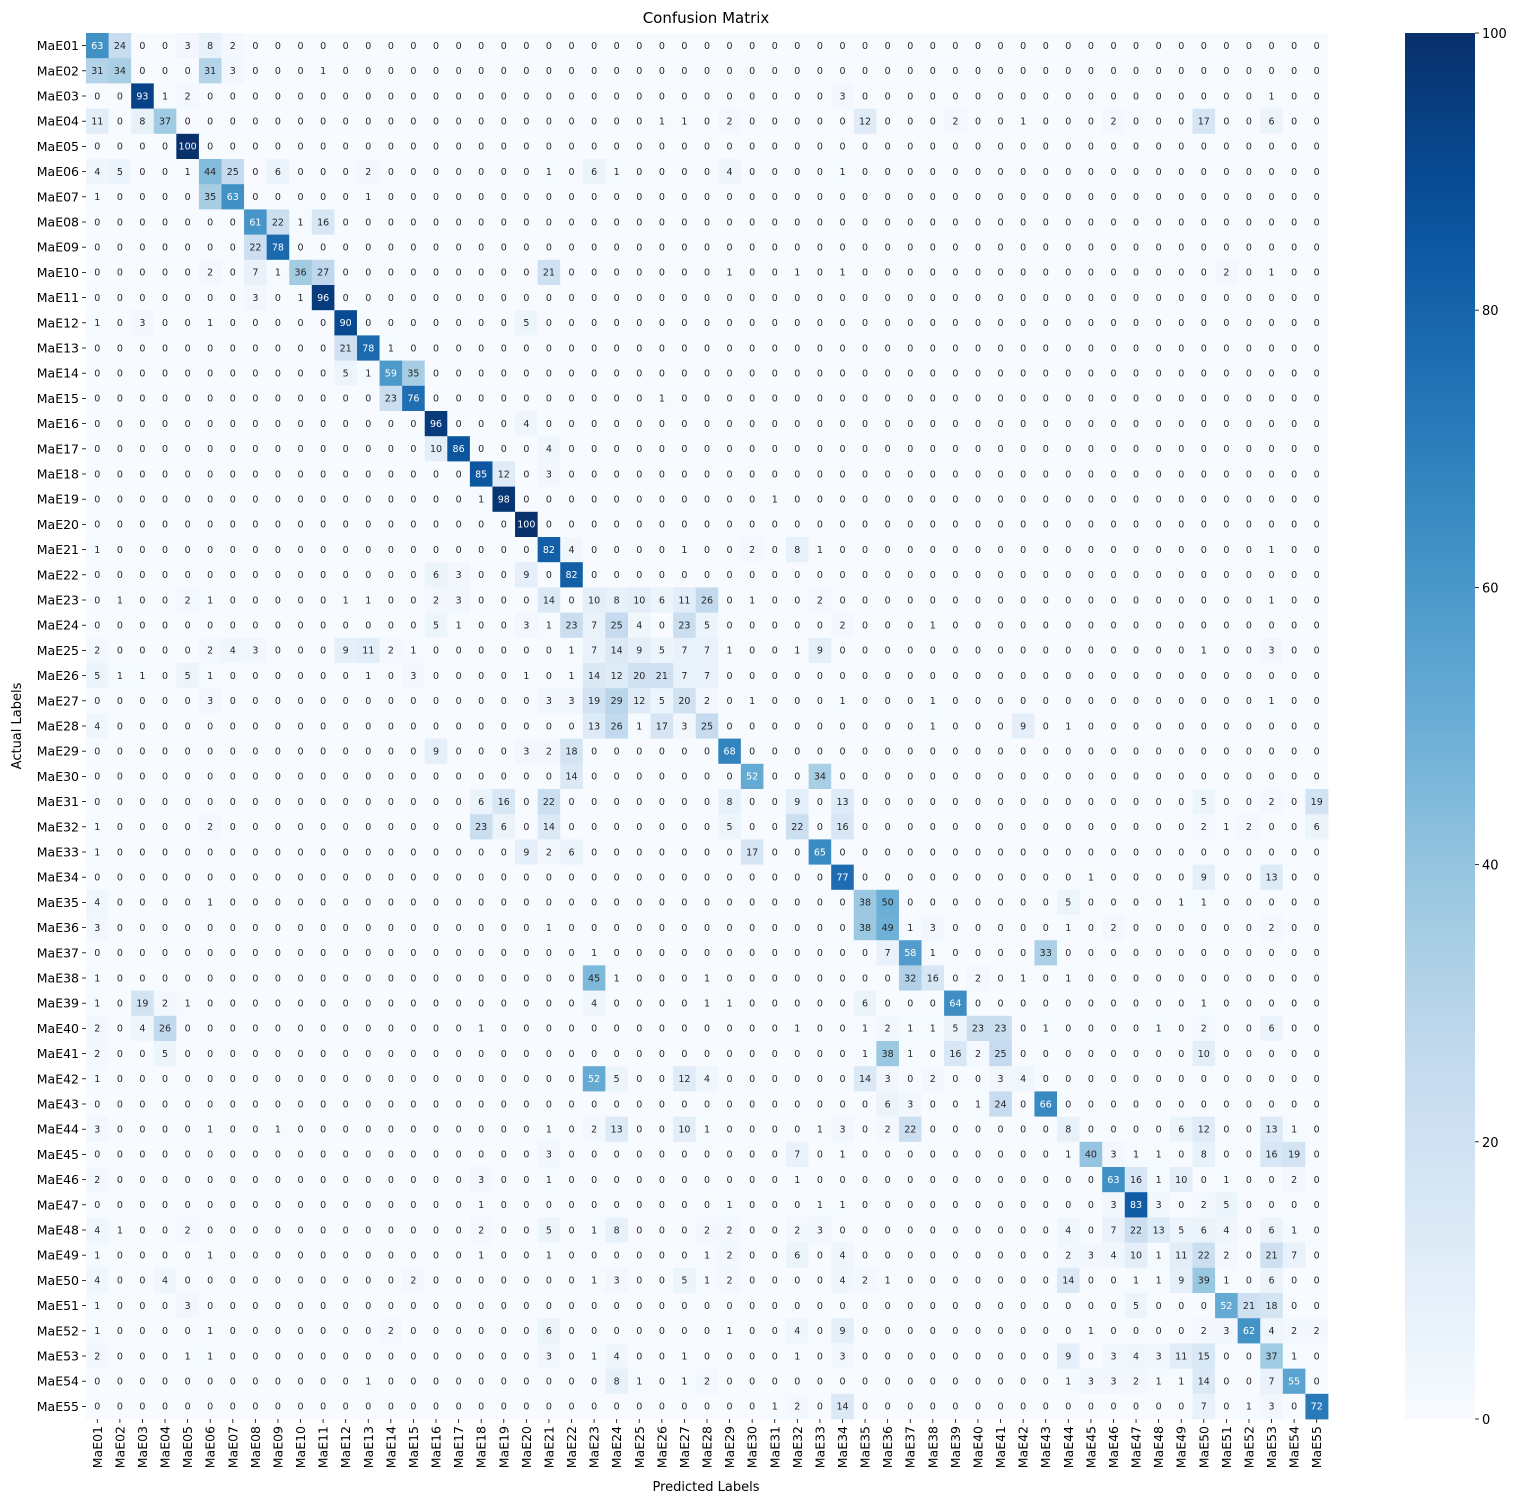 This screenshot has height=1504, width=1519. Describe the element at coordinates (481, 802) in the screenshot. I see `cell-value-label: 6` at that location.